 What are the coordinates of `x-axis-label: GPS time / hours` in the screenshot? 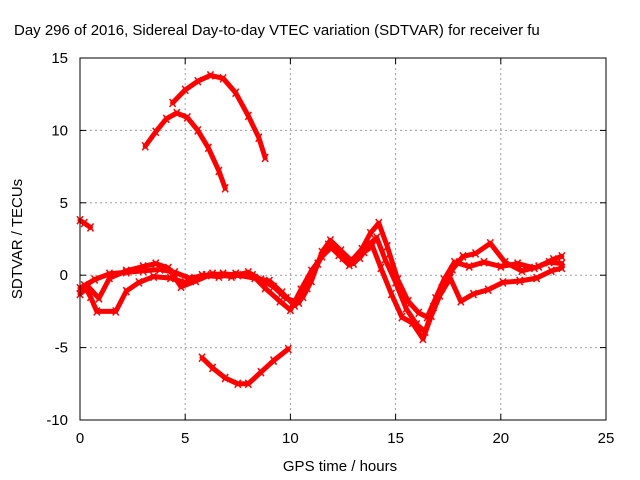 It's located at (340, 466).